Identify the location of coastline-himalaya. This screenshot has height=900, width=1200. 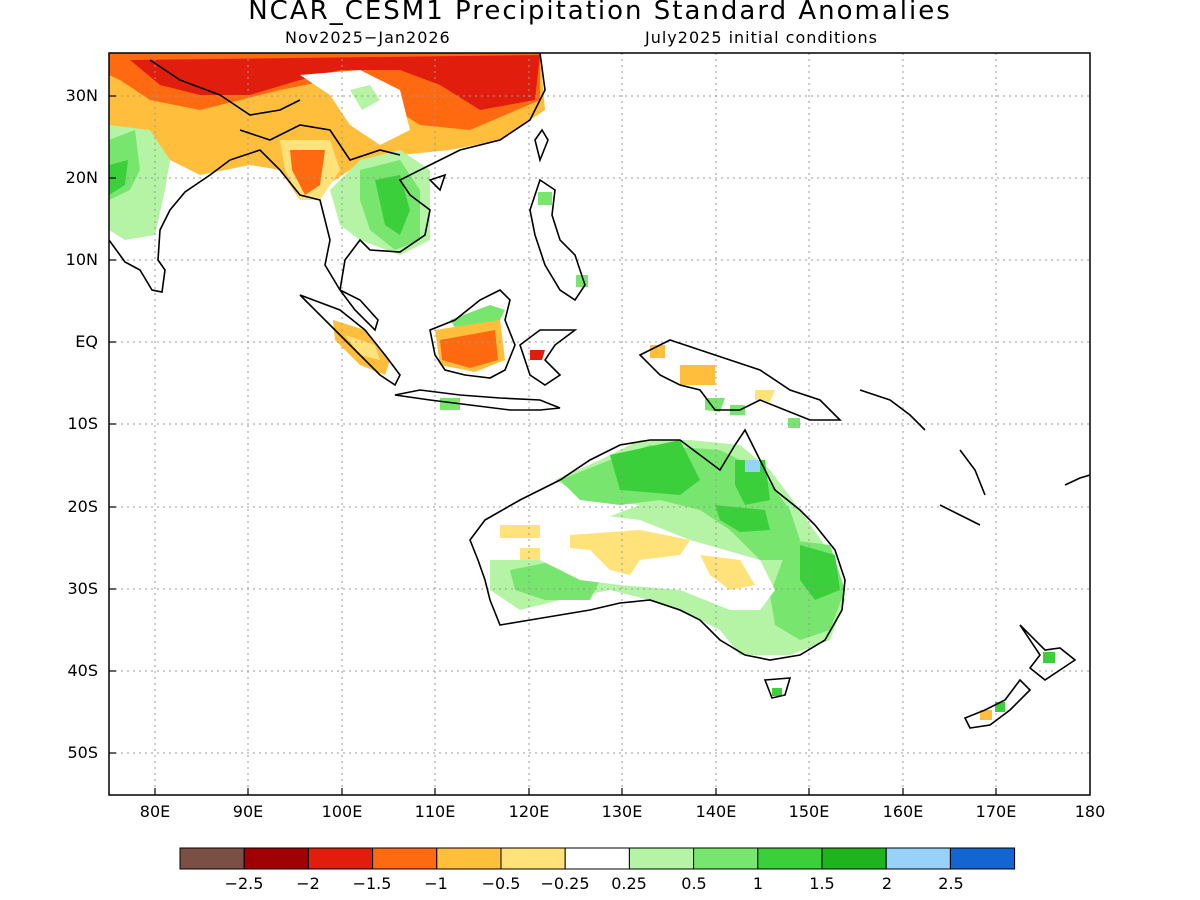
(225, 87).